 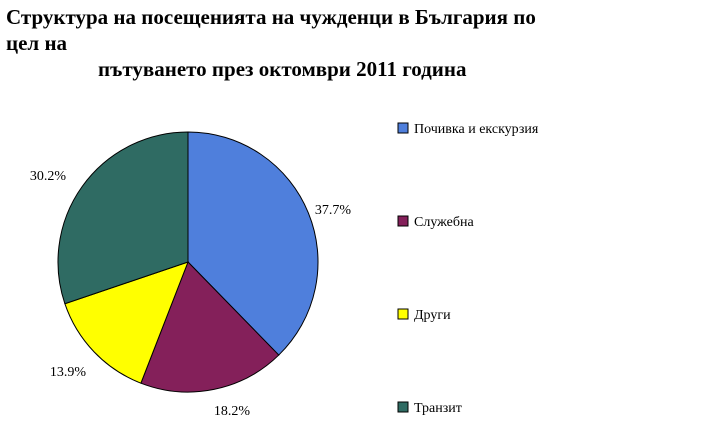 What do you see at coordinates (438, 408) in the screenshot?
I see `legend-label: Транзит` at bounding box center [438, 408].